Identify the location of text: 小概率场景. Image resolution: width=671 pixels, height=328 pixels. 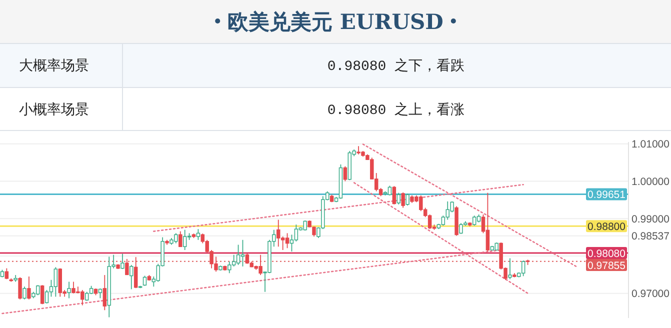
(54, 109).